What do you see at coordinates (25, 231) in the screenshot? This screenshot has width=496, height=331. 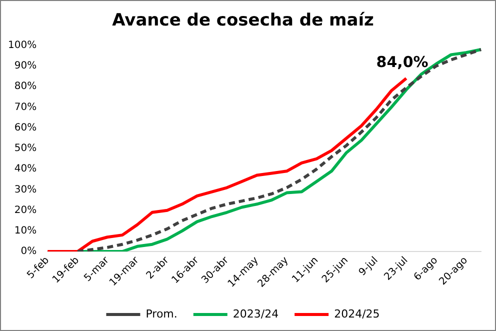 I see `y-tick-label: 10%` at bounding box center [25, 231].